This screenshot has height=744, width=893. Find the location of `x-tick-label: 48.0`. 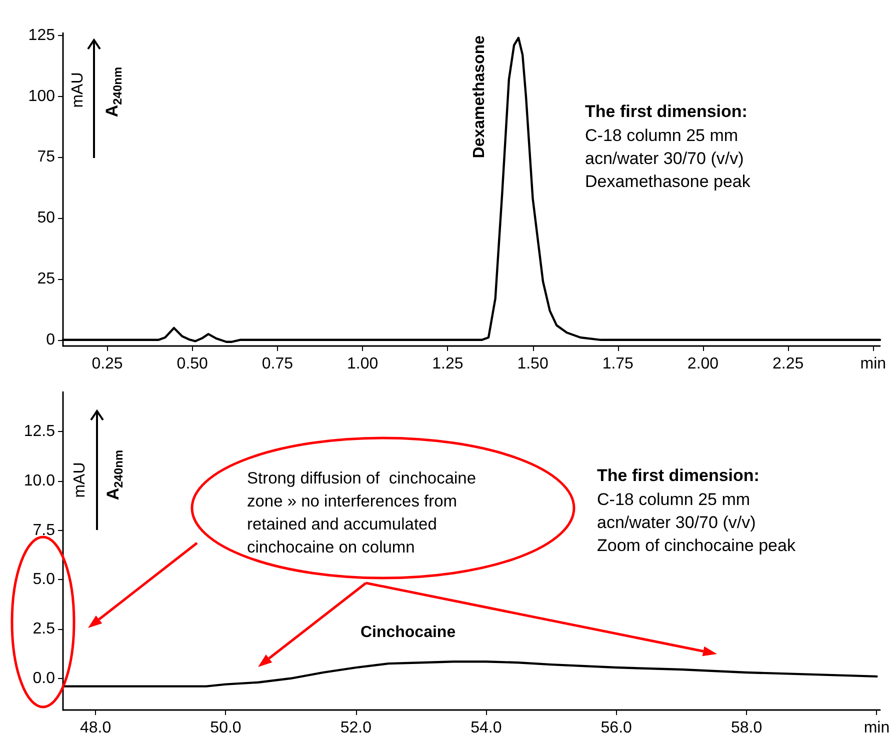

x-tick-label: 48.0 is located at coordinates (96, 728).